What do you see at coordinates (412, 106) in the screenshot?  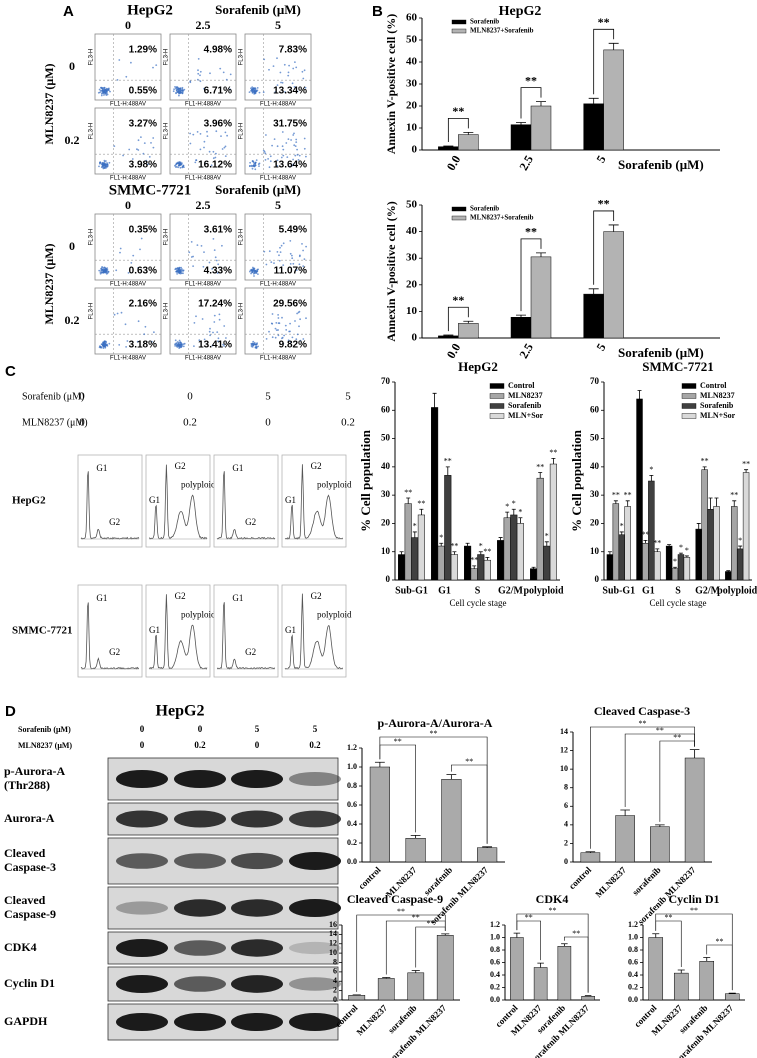 I see `y-tick-label: 20` at bounding box center [412, 106].